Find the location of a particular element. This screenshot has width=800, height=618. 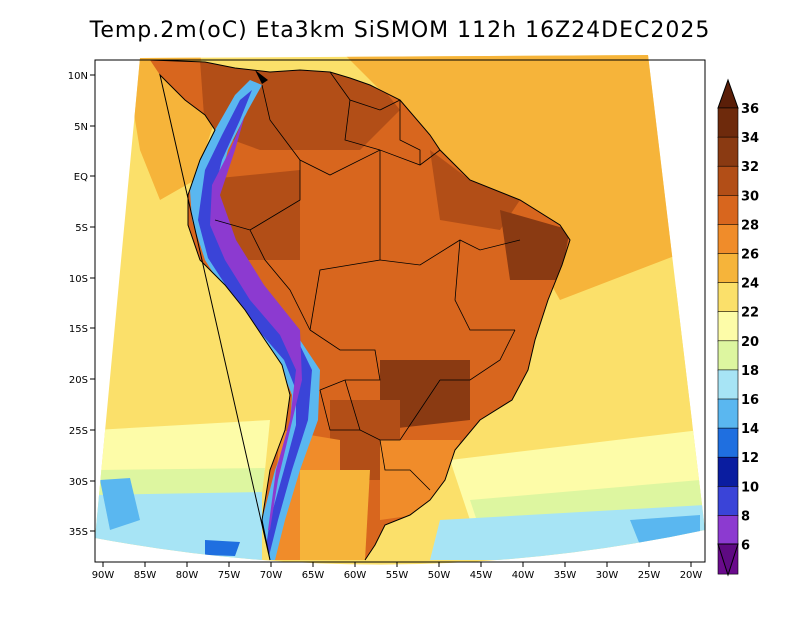

lon-label: 55W is located at coordinates (397, 575).